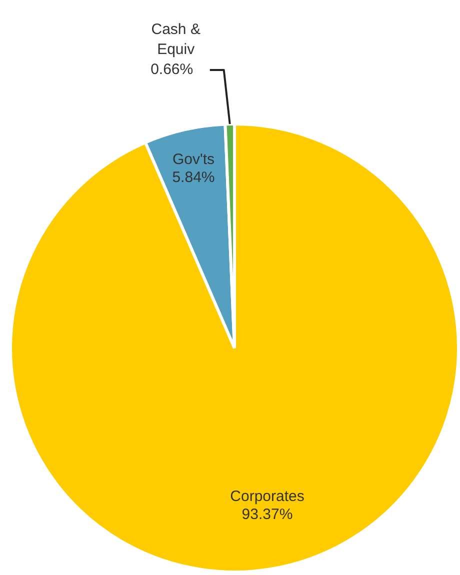 This screenshot has height=575, width=460. What do you see at coordinates (267, 515) in the screenshot?
I see `data-label: 93.37%` at bounding box center [267, 515].